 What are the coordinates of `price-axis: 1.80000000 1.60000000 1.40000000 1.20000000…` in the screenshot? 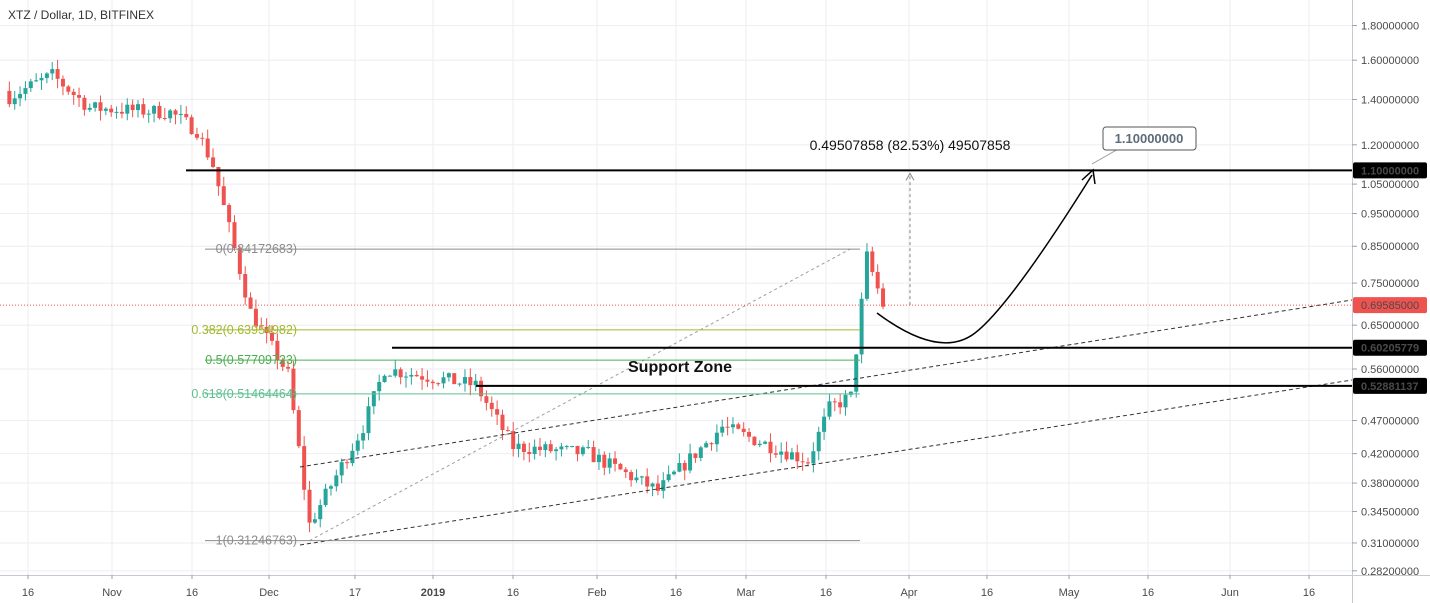 It's located at (1391, 301).